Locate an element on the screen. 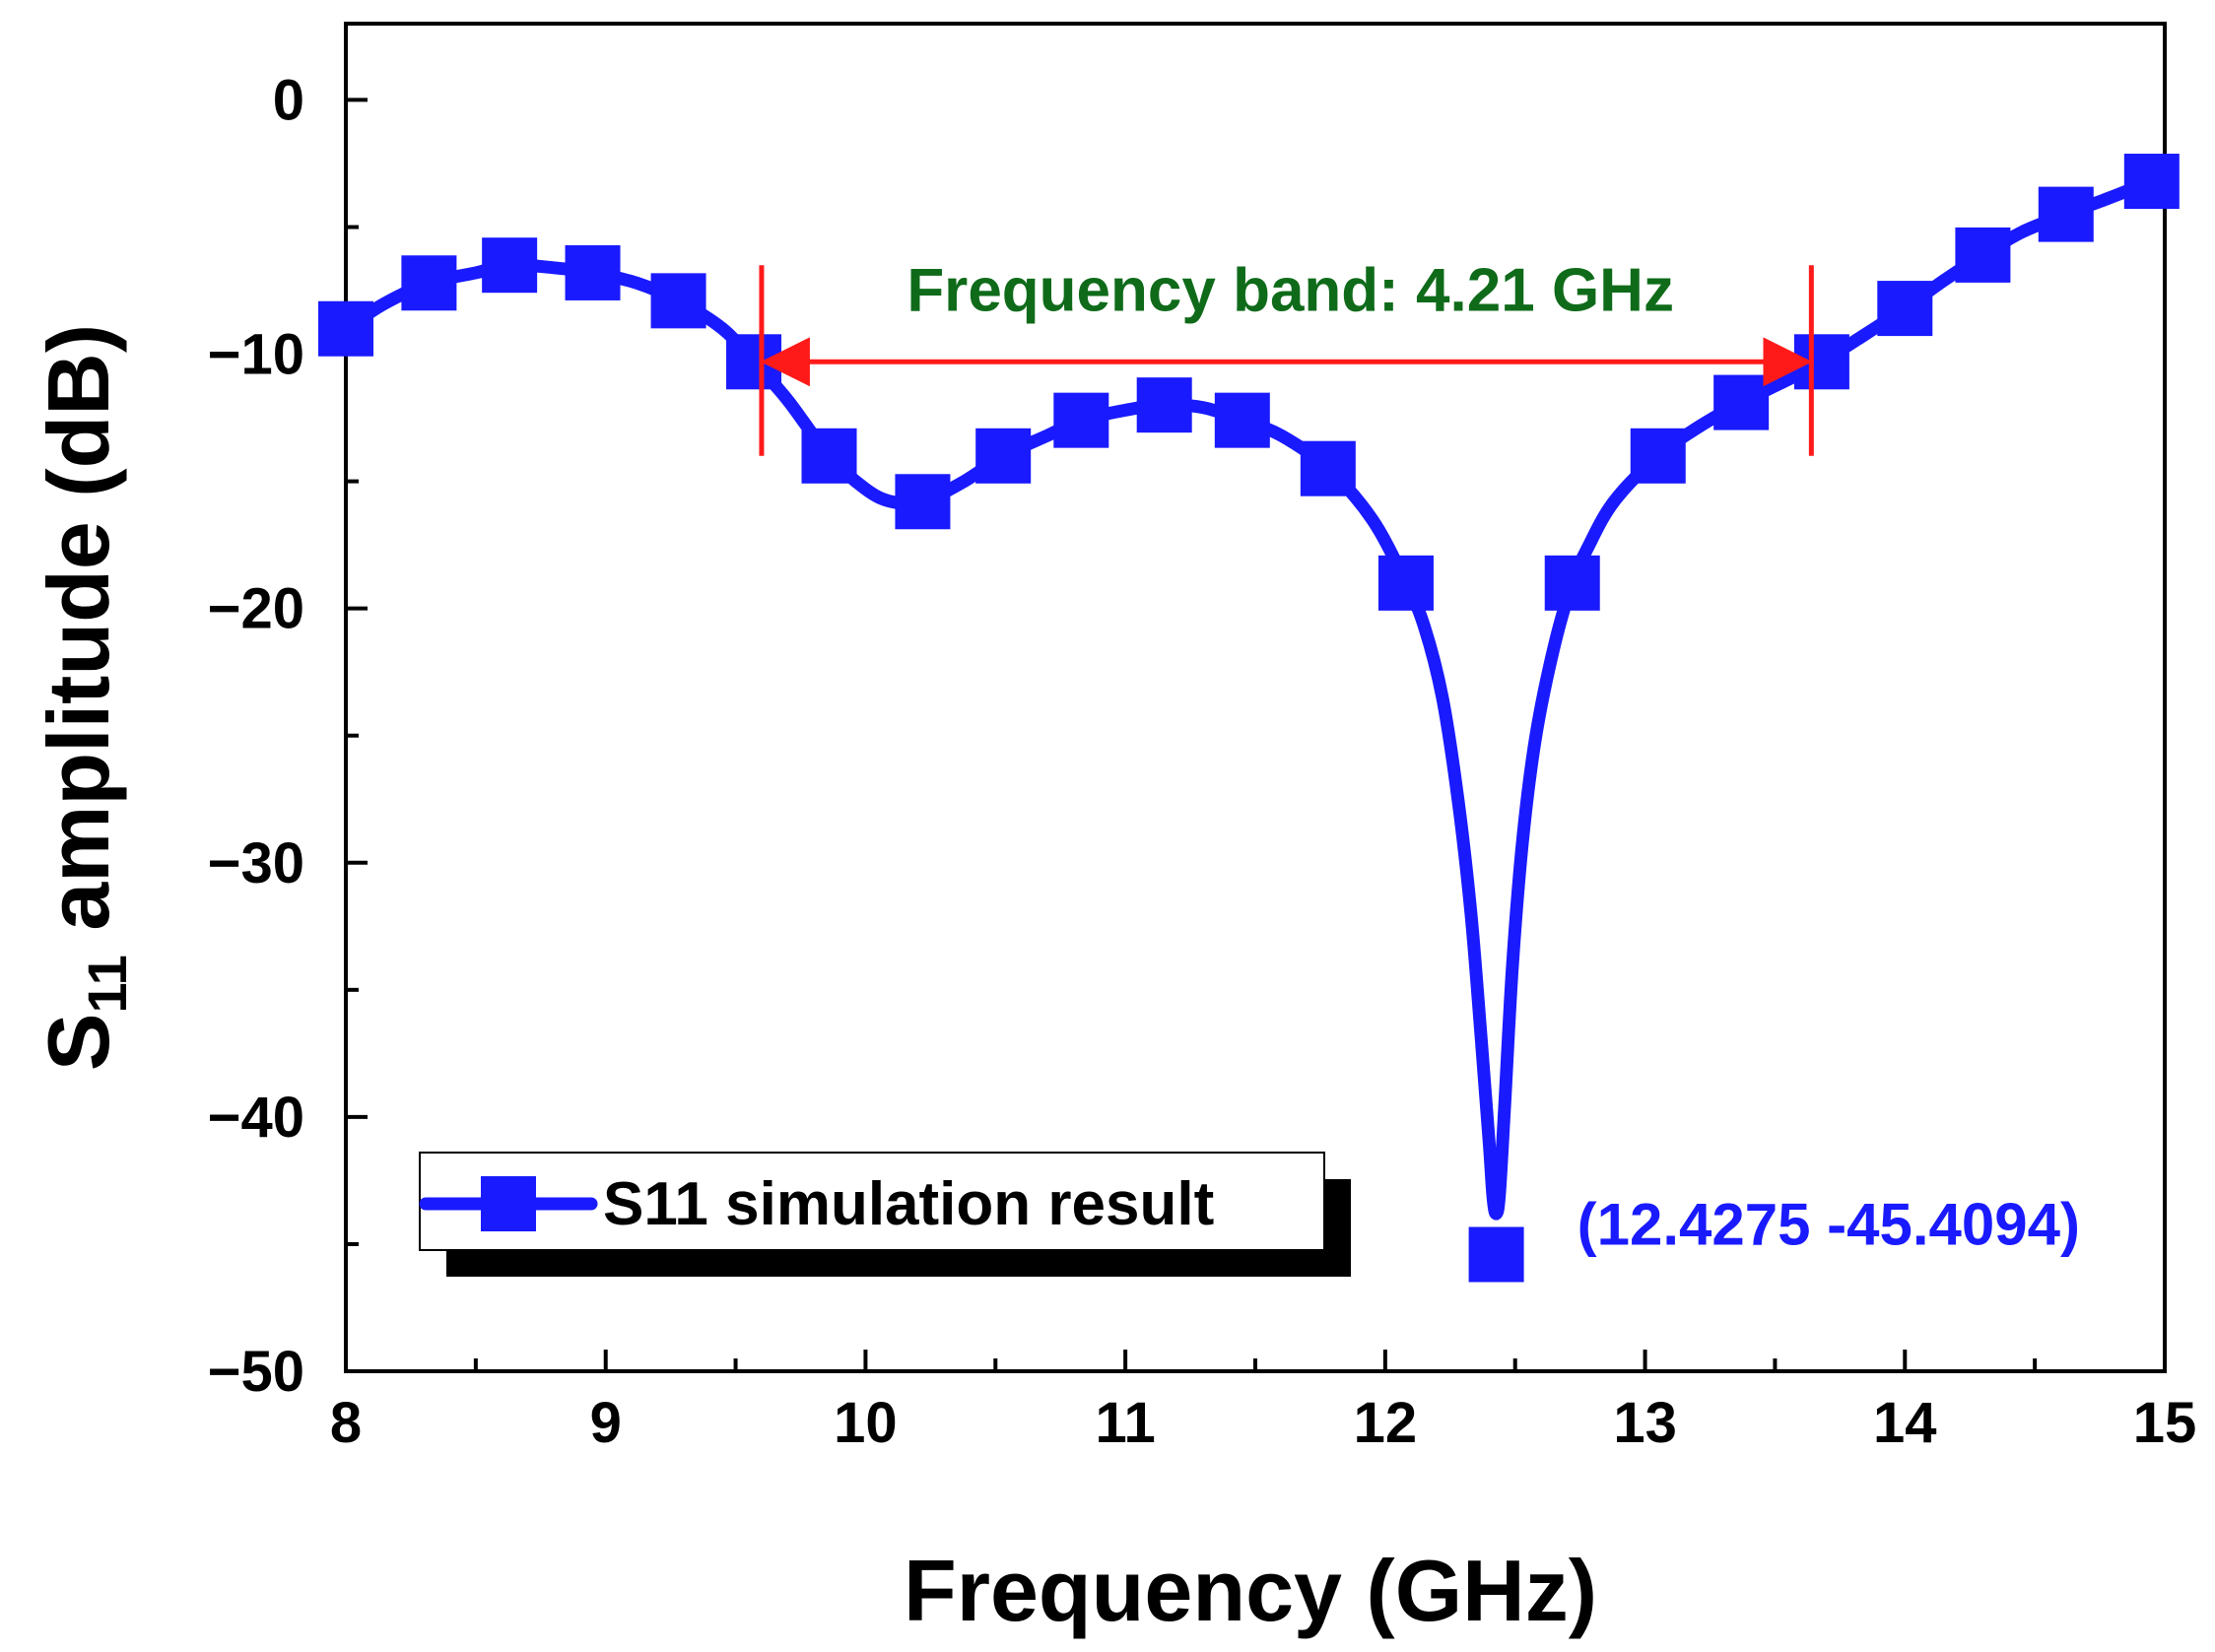 Image resolution: width=2215 pixels, height=1652 pixels. y-axis-title-prefix: S is located at coordinates (78, 1042).